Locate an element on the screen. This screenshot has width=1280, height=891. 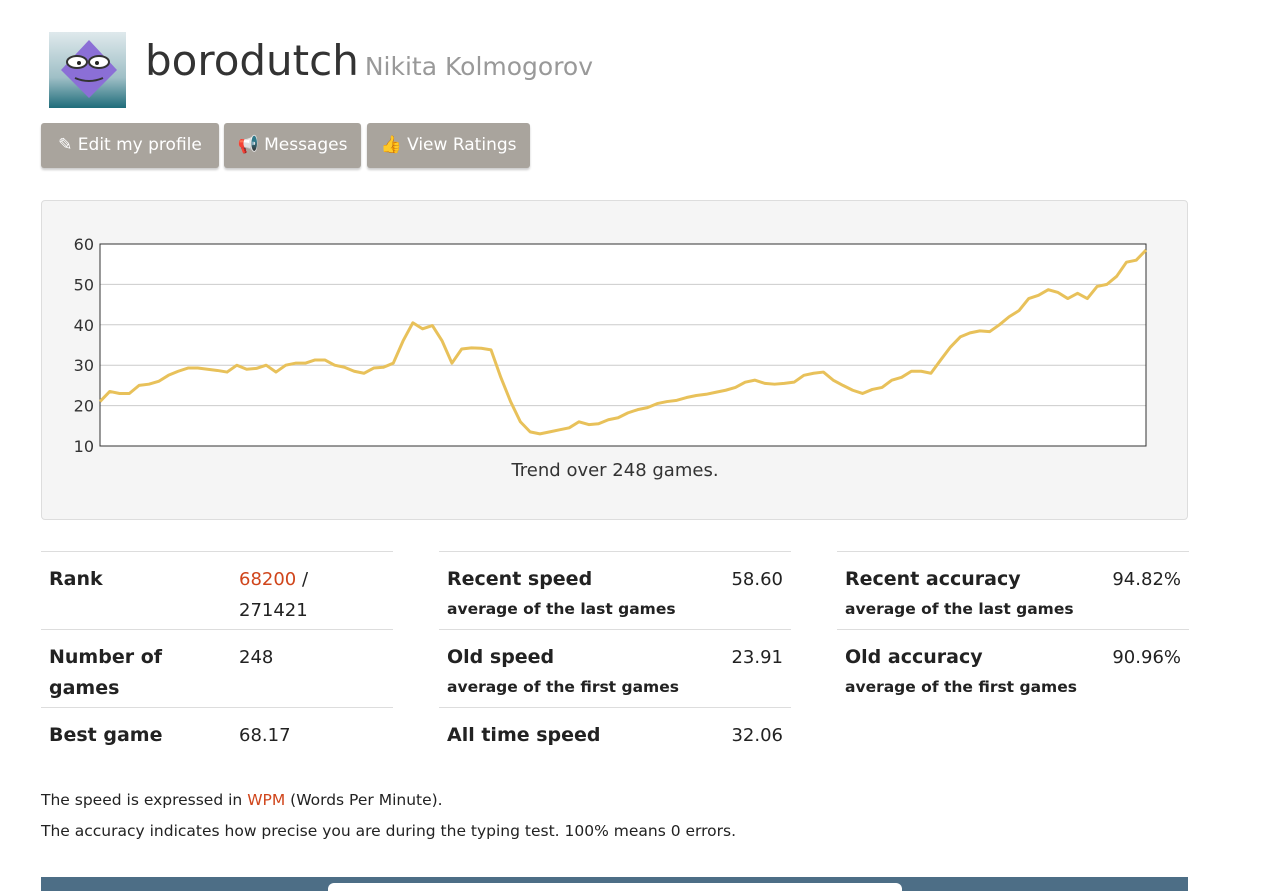
stat-value: 94.82% is located at coordinates (1146, 579).